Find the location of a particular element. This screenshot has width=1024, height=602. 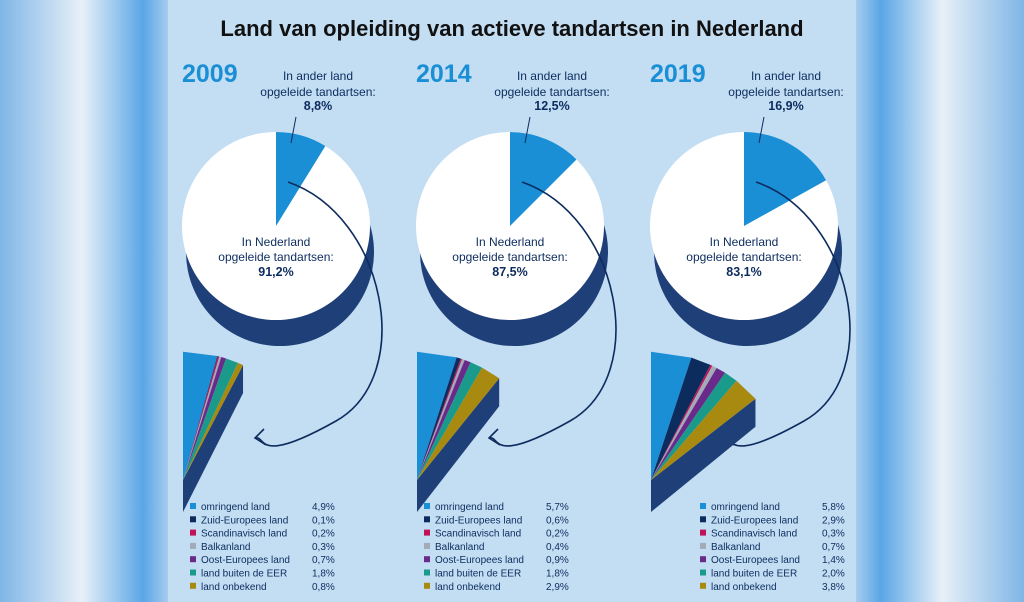

pie-slice-ander-land is located at coordinates (543, 179).